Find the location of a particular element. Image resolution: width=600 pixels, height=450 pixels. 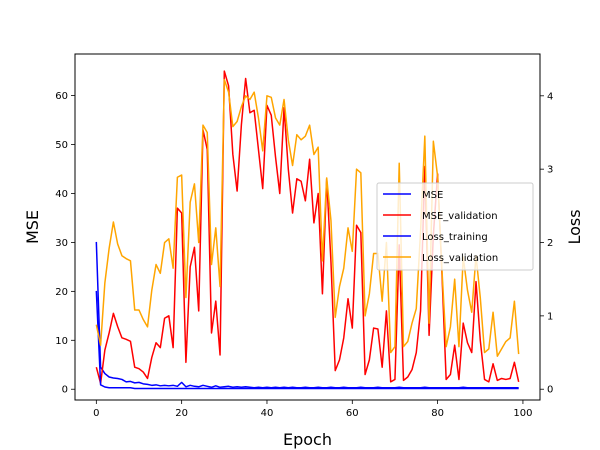

legend-label: MSE is located at coordinates (432, 195).